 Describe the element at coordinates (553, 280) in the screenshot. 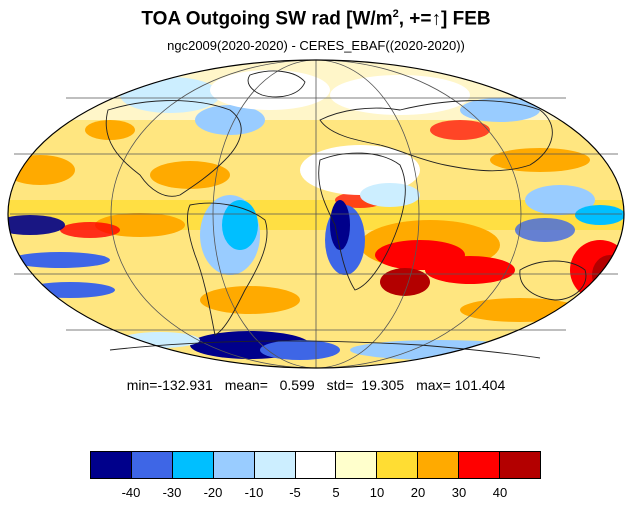

I see `australia-outline` at that location.